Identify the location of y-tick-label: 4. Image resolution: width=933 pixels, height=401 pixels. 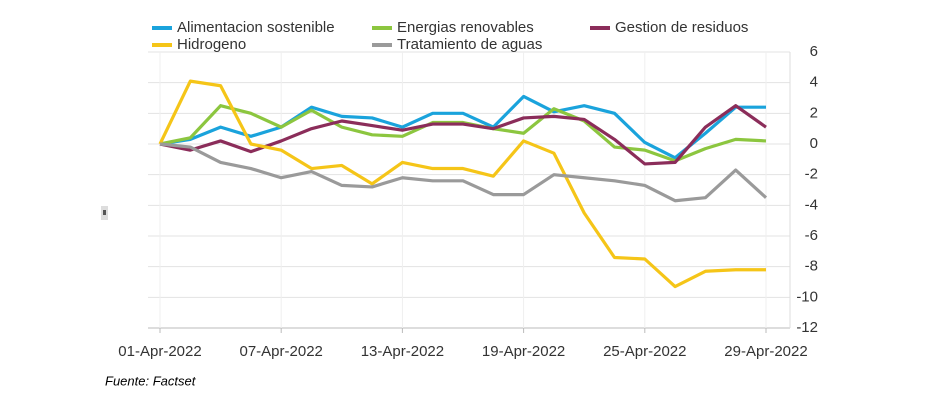
(814, 82).